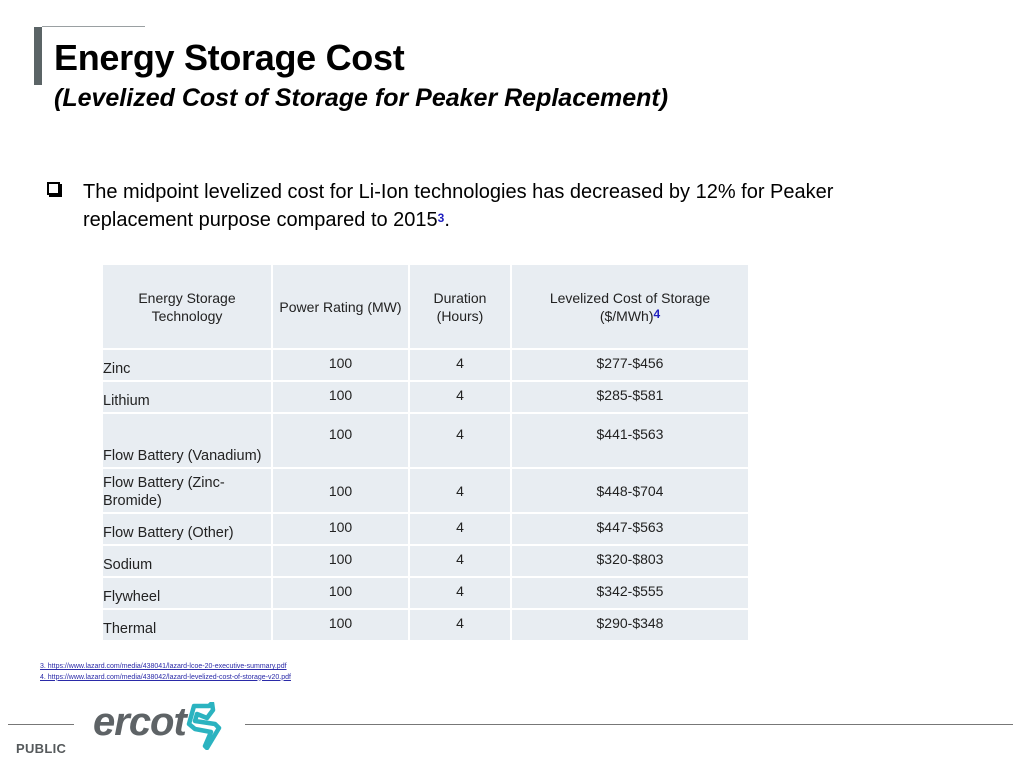  Describe the element at coordinates (630, 529) in the screenshot. I see `cell-lcos: $447-$563` at that location.